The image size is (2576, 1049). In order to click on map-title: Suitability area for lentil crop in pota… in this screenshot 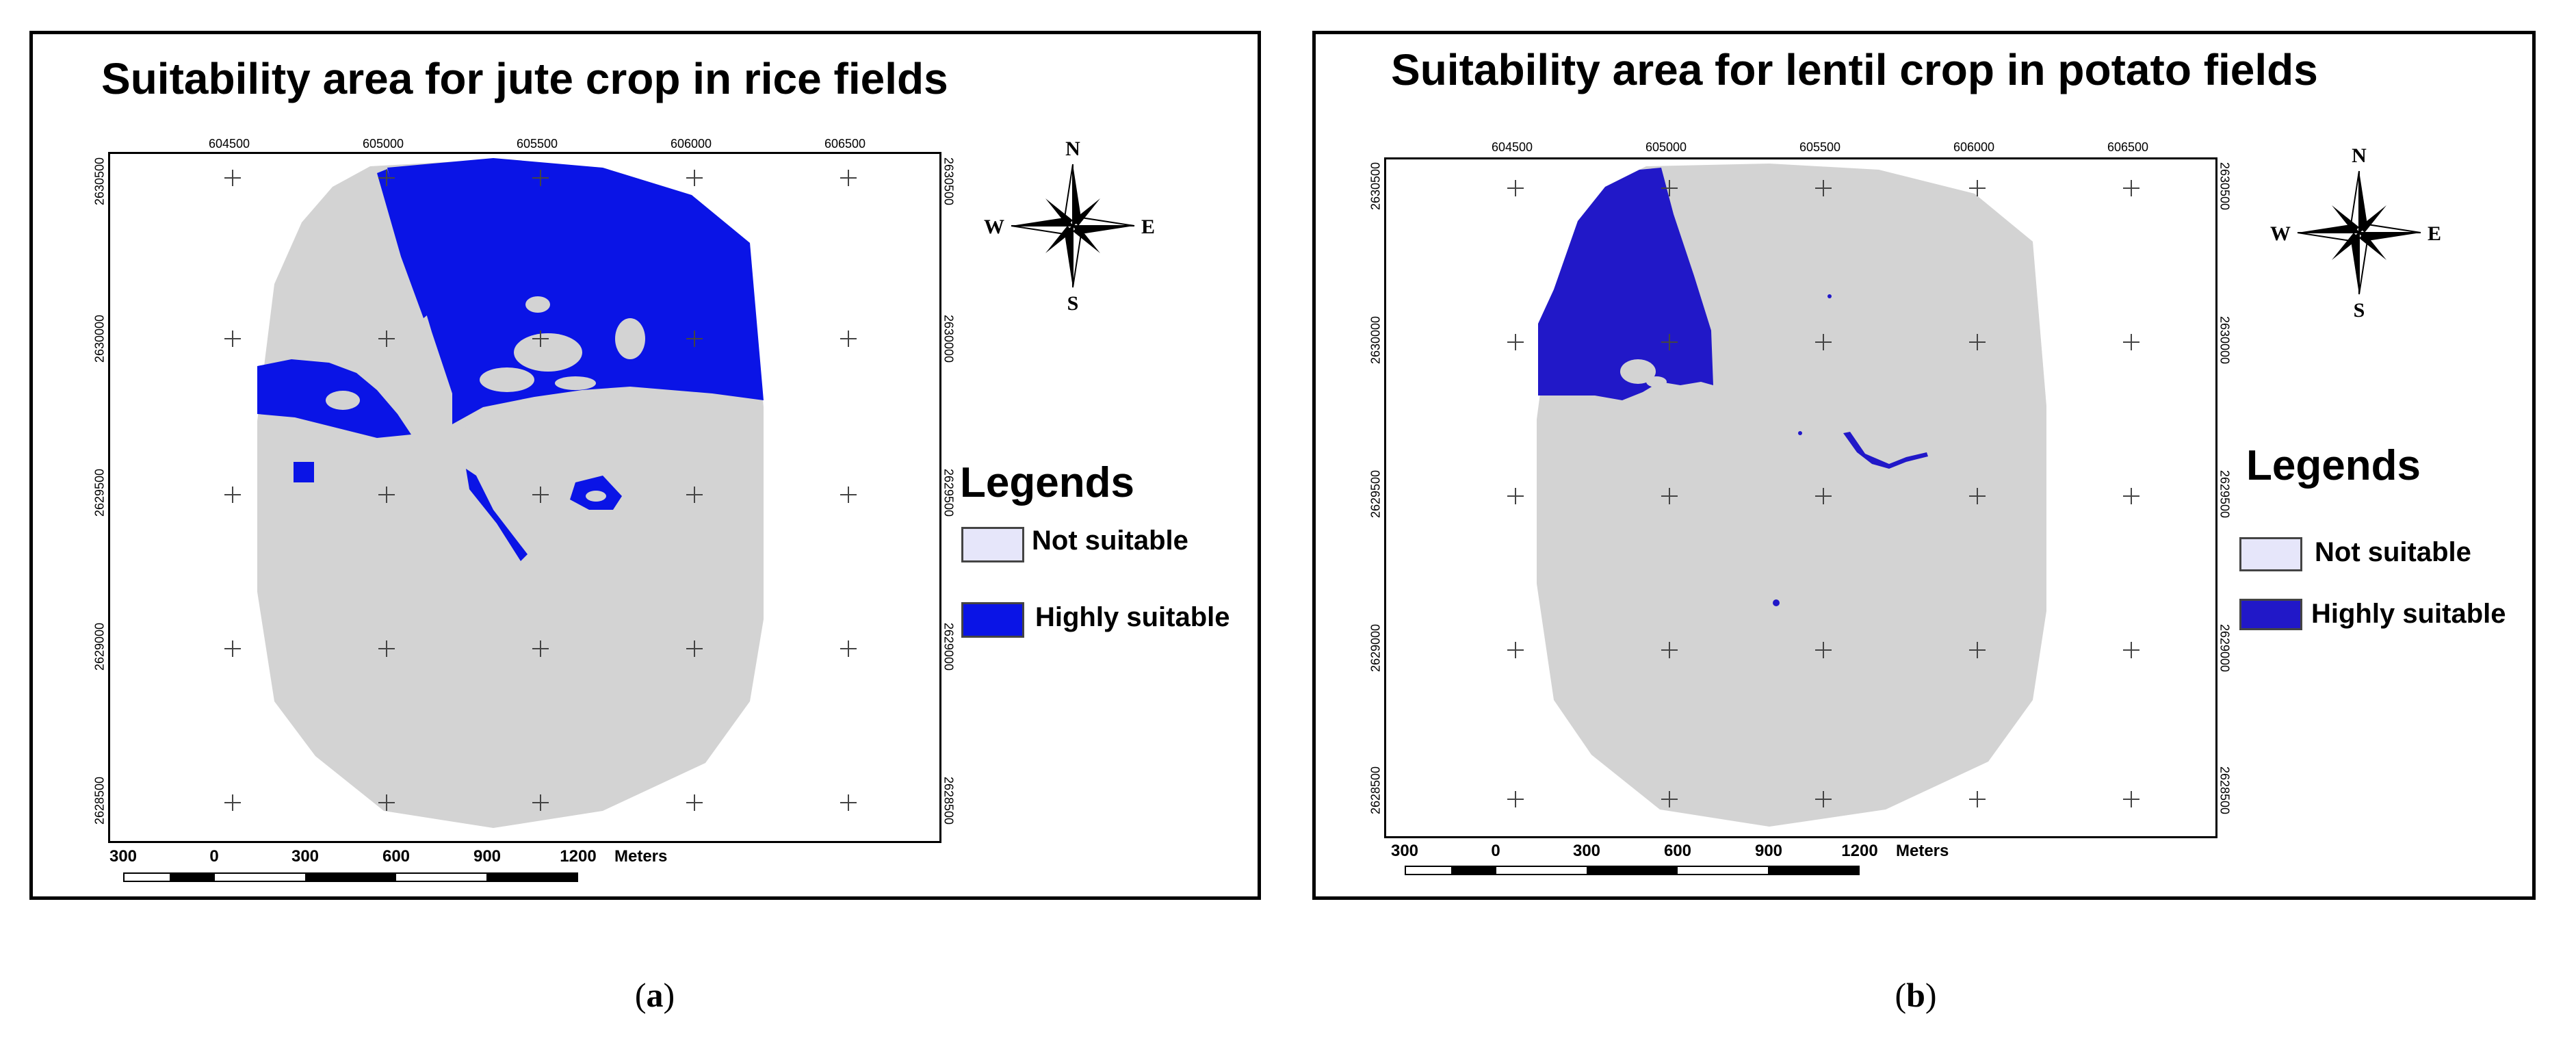, I will do `click(1855, 69)`.